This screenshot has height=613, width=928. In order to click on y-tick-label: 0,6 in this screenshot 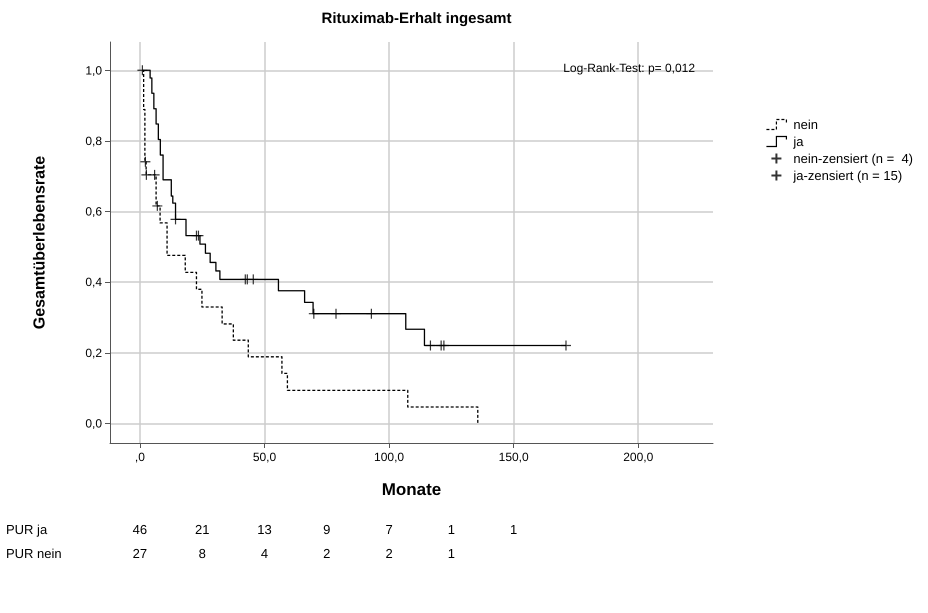, I will do `click(93, 211)`.